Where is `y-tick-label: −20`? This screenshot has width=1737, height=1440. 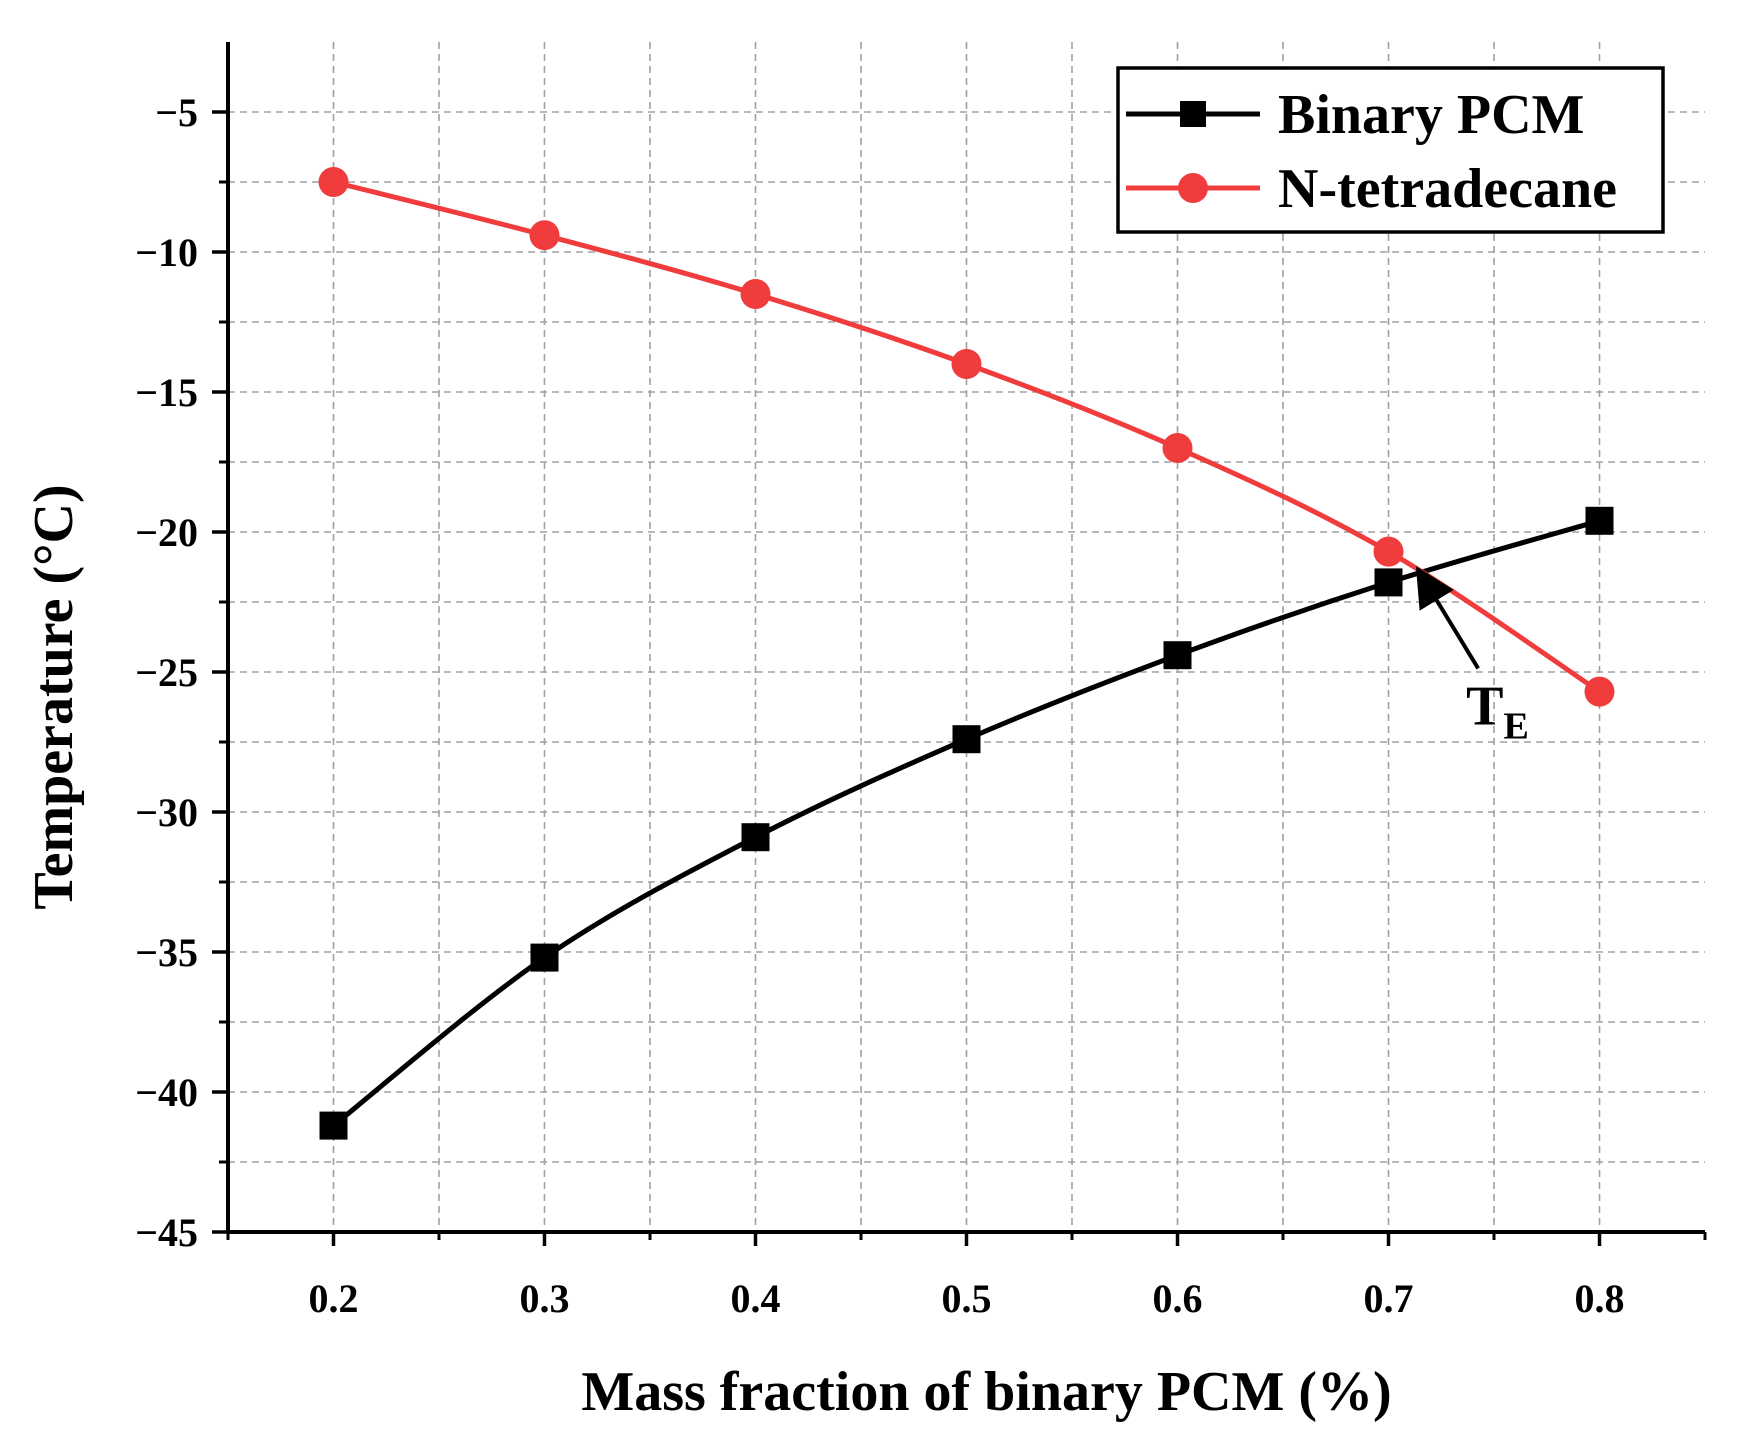
y-tick-label: −20 is located at coordinates (166, 532).